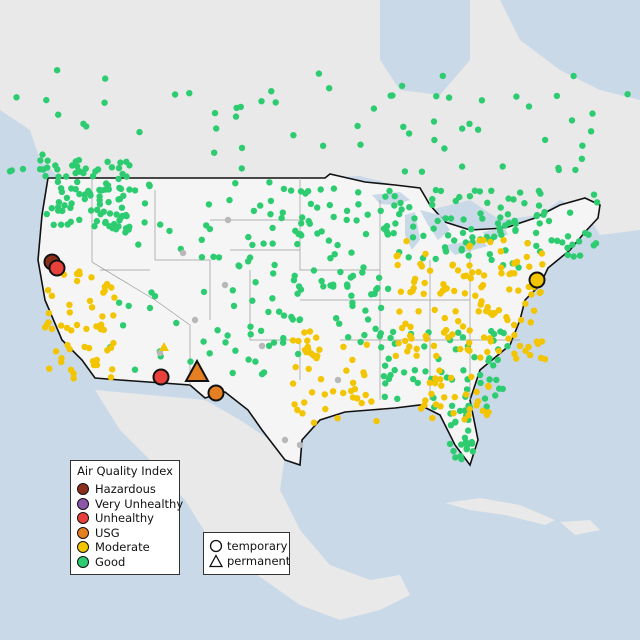 This screenshot has width=640, height=640. Describe the element at coordinates (83, 561) in the screenshot. I see `legend-swatch` at that location.